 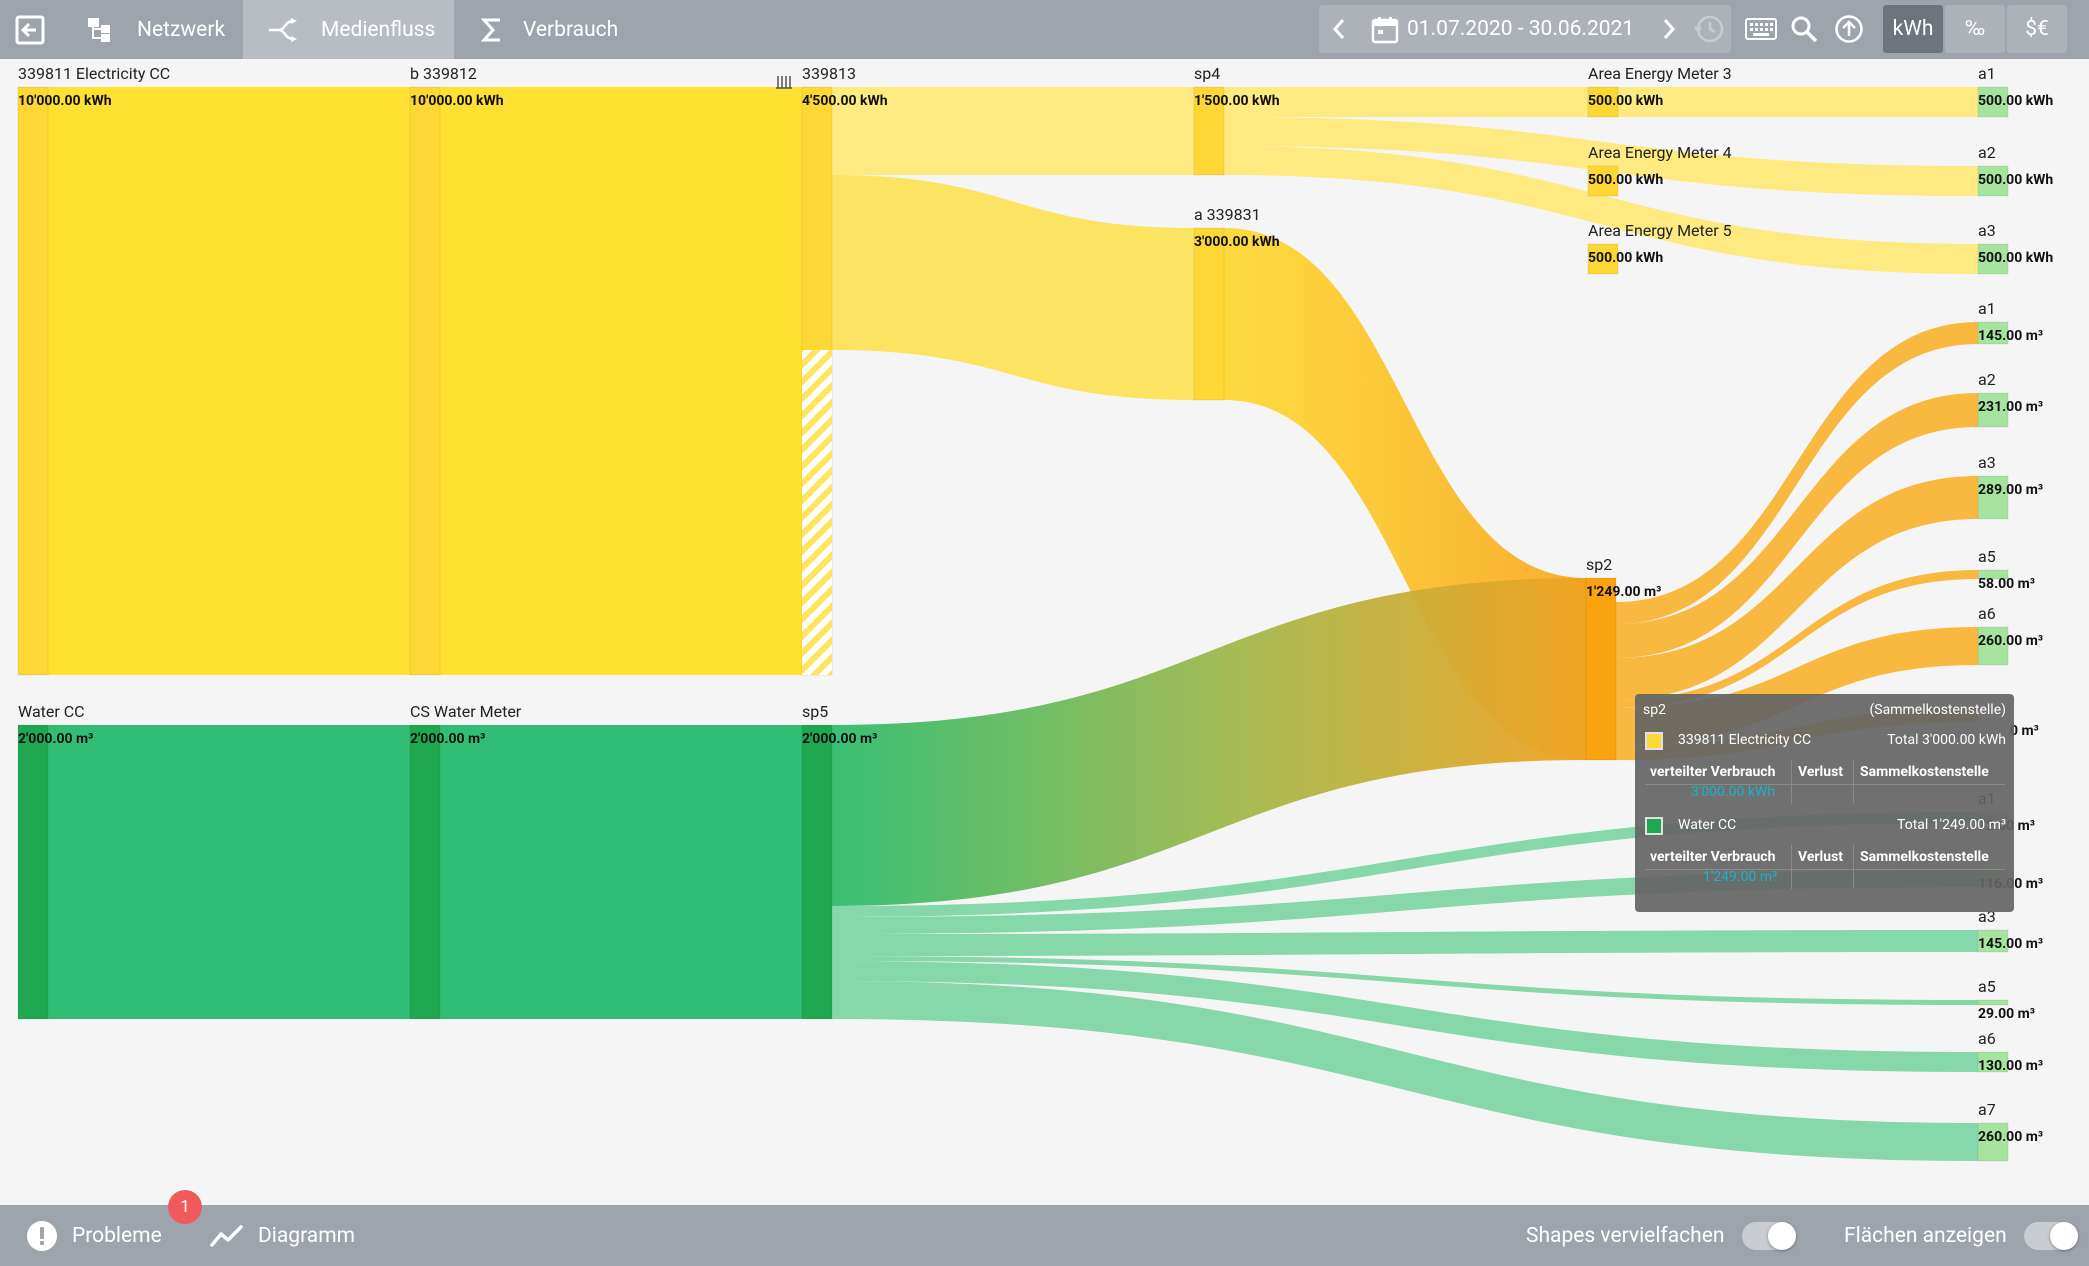 I want to click on node-label: a5, so click(x=1987, y=986).